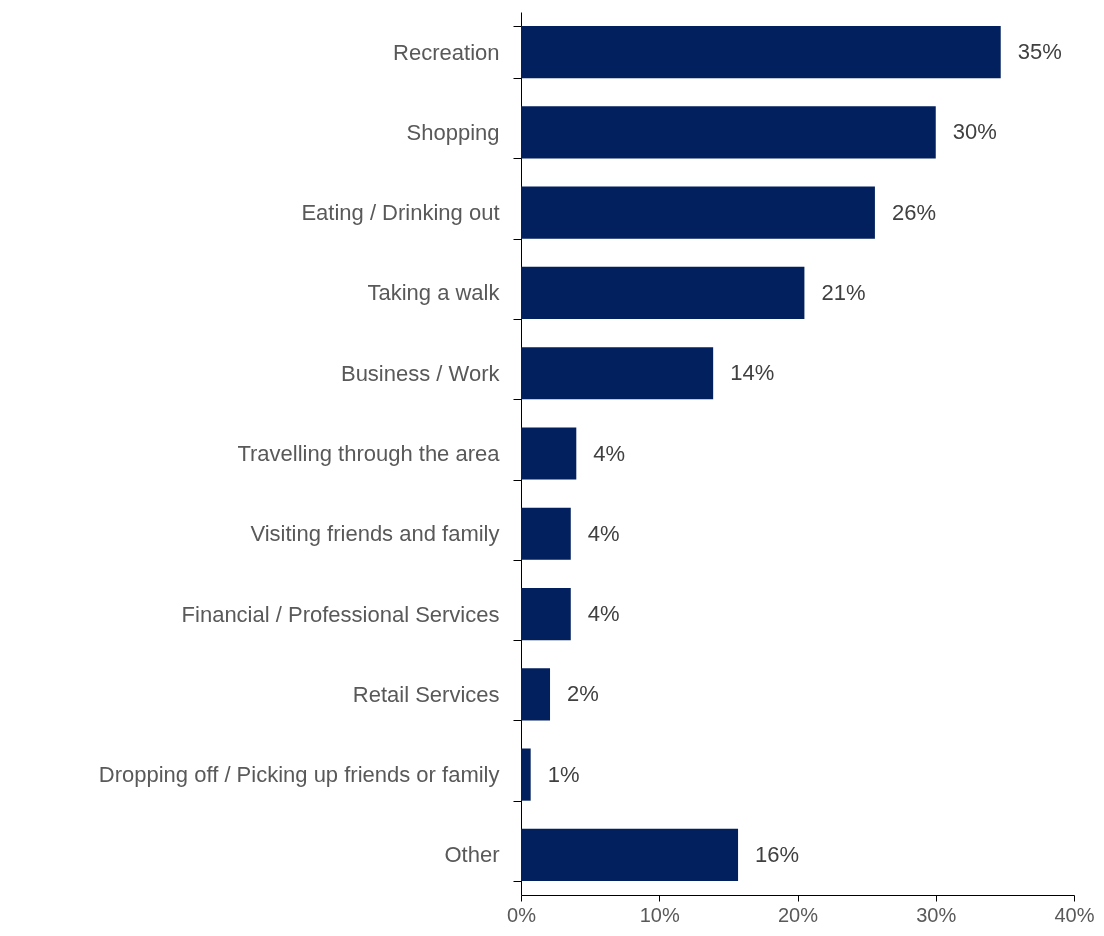 The image size is (1104, 936). What do you see at coordinates (446, 52) in the screenshot?
I see `y-tick-label: Recreation` at bounding box center [446, 52].